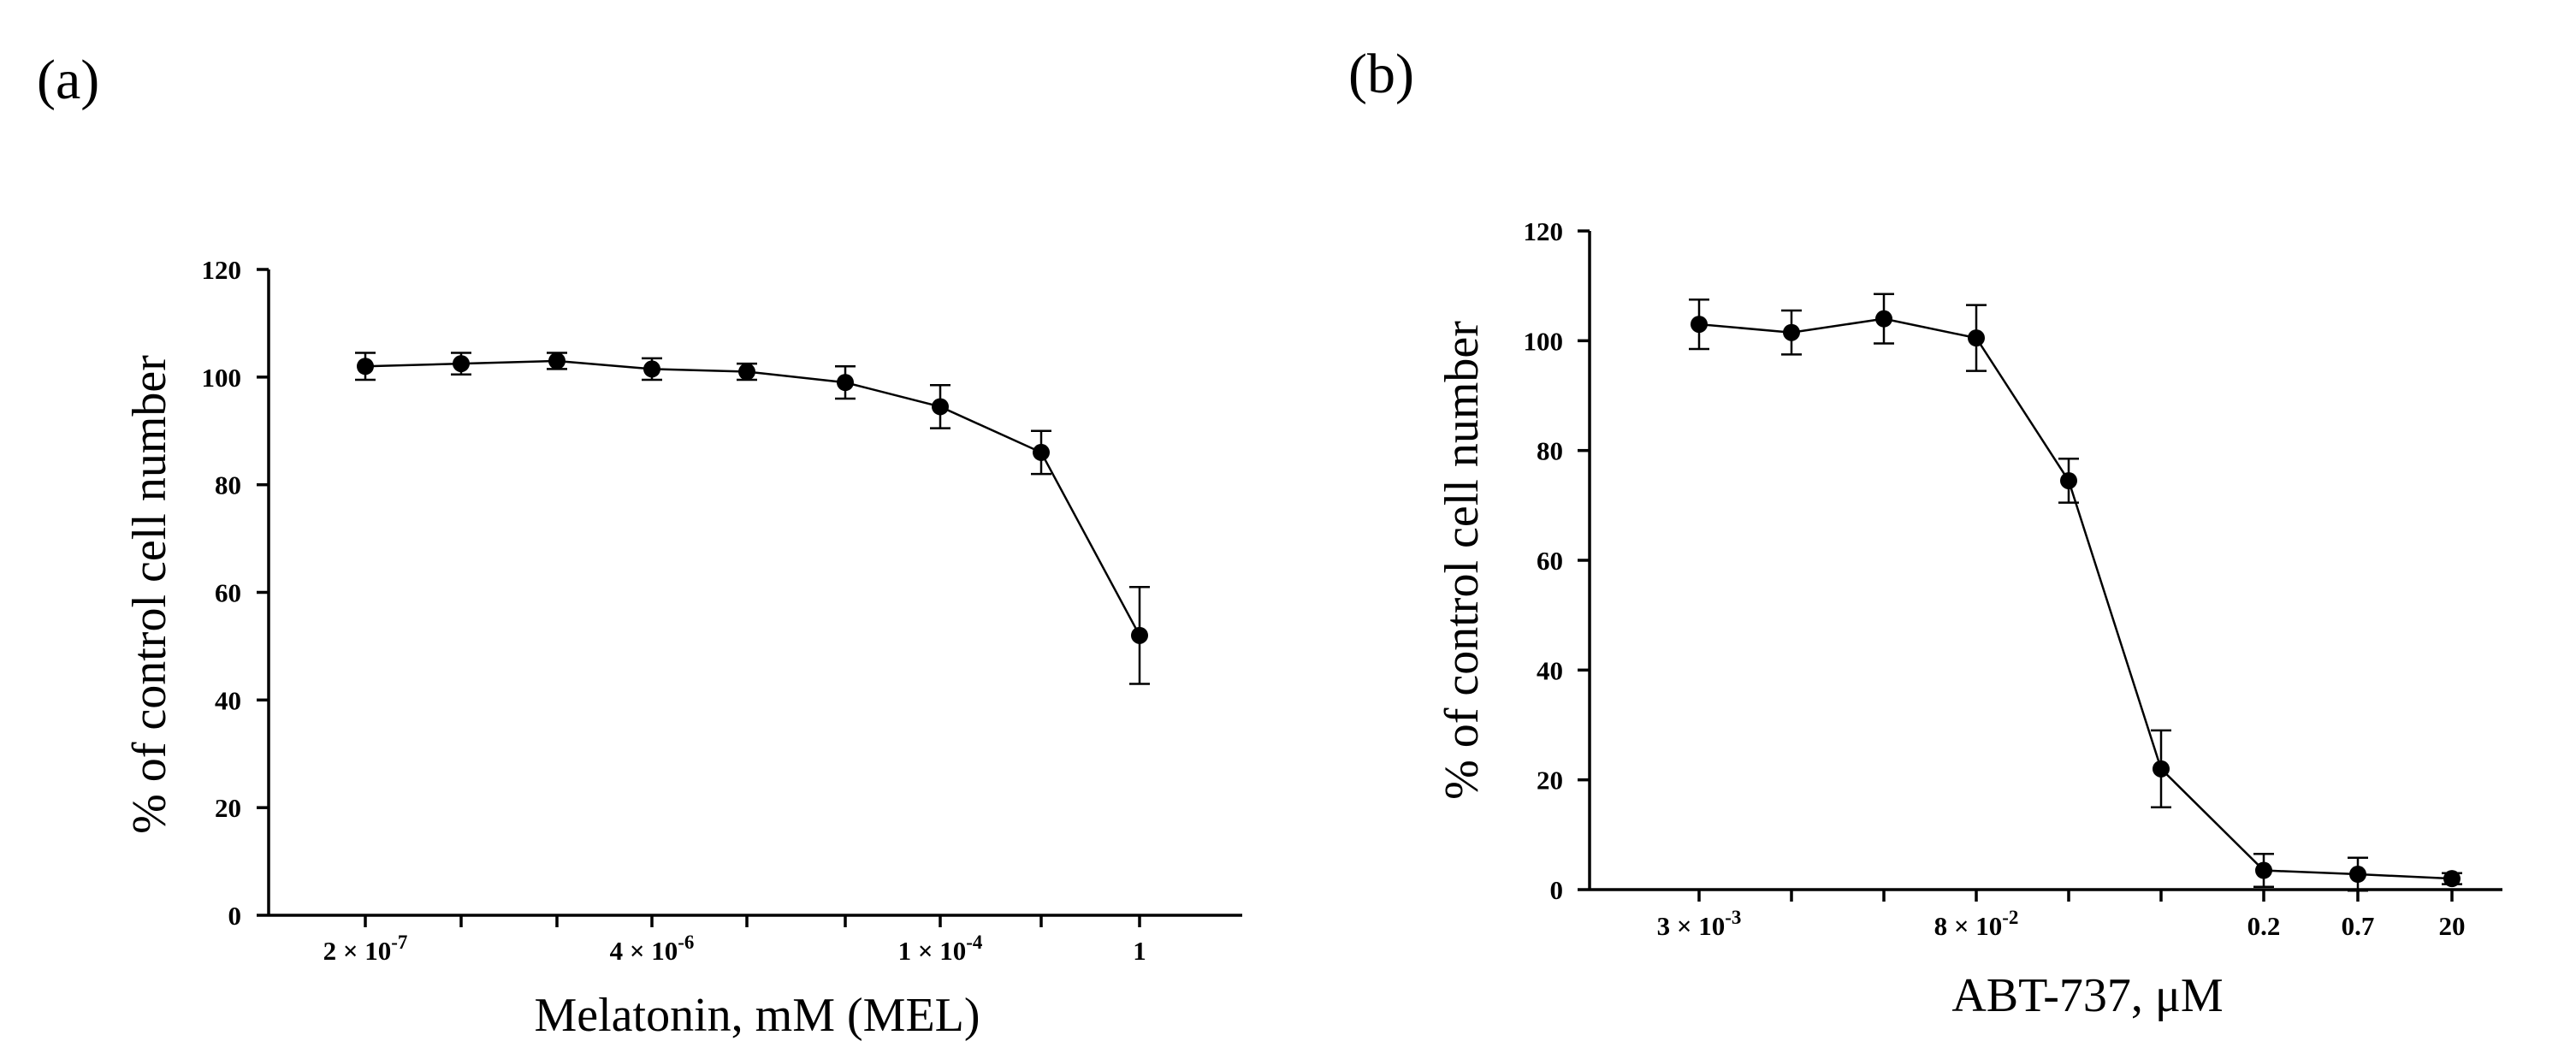 The width and height of the screenshot is (2576, 1047). I want to click on panel-b-x-tick-label: 0.2, so click(2264, 926).